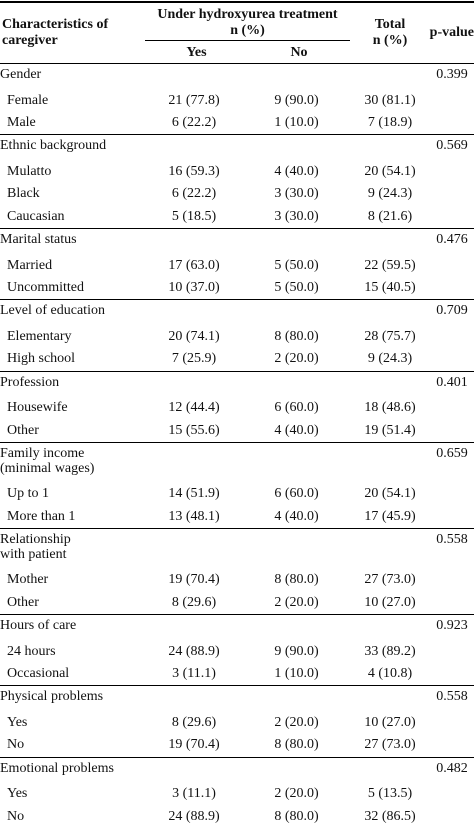 Image resolution: width=474 pixels, height=828 pixels. What do you see at coordinates (194, 216) in the screenshot?
I see `yes-count-cell: 5 (18.5)` at bounding box center [194, 216].